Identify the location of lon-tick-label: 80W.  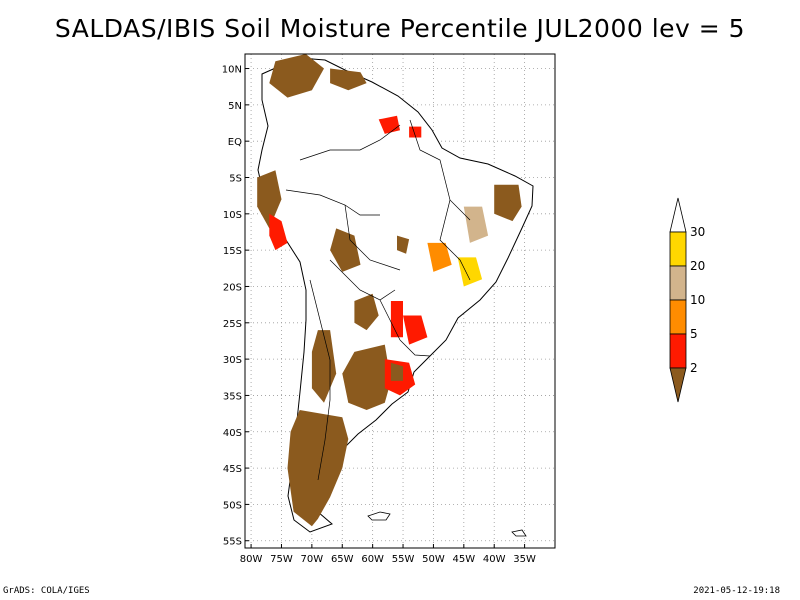
(251, 559).